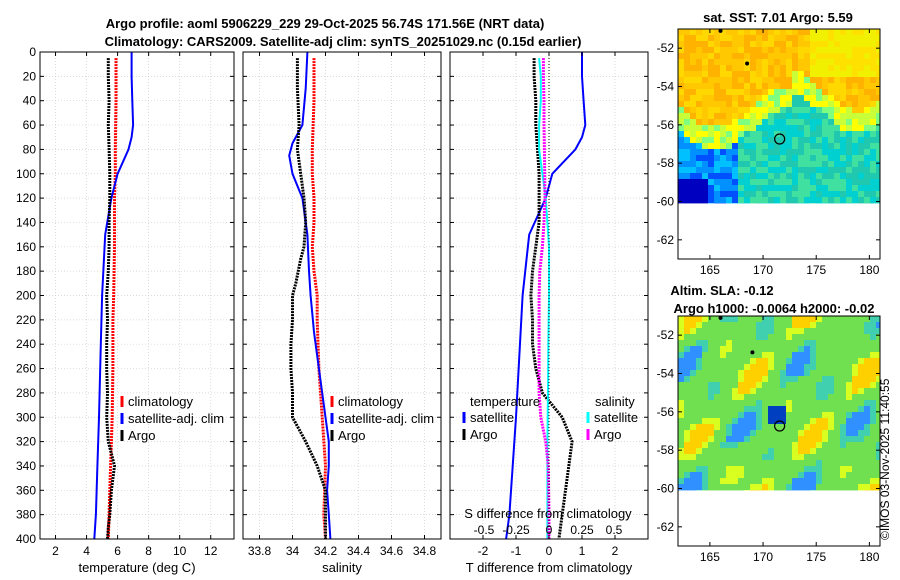 This screenshot has height=580, width=900. I want to click on x-tick-label: 2, so click(55, 551).